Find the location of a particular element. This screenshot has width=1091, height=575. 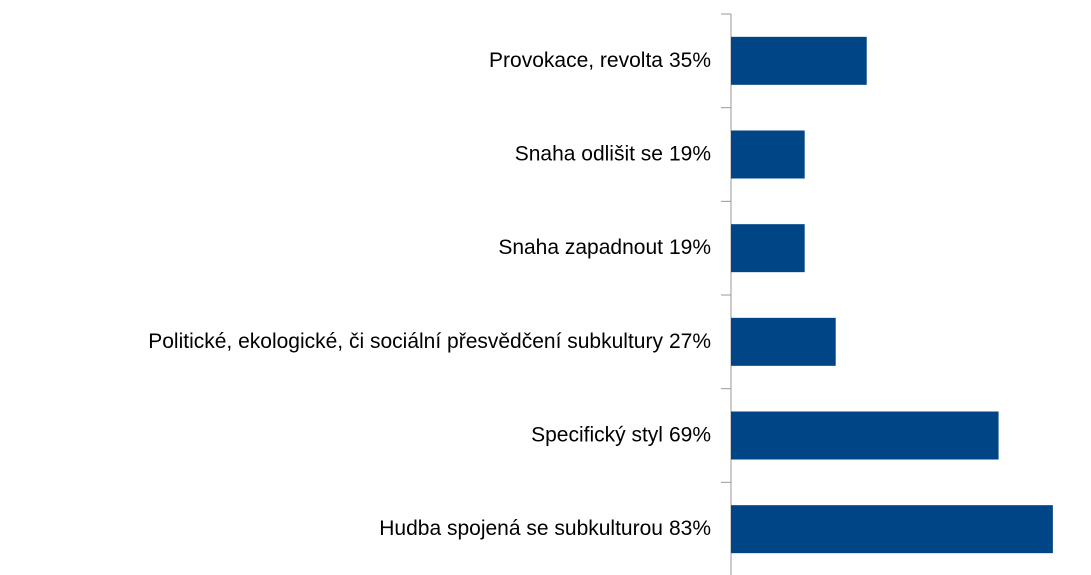

category-label: Hudba spojená se subkulturou 83% is located at coordinates (545, 528).